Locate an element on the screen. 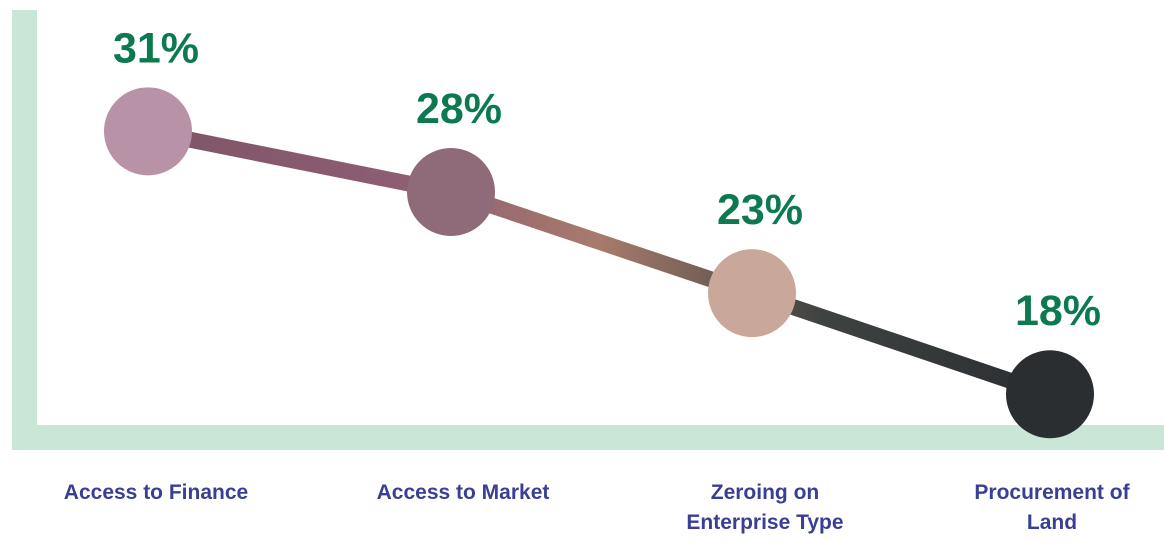 This screenshot has width=1164, height=541. y-axis is located at coordinates (24, 230).